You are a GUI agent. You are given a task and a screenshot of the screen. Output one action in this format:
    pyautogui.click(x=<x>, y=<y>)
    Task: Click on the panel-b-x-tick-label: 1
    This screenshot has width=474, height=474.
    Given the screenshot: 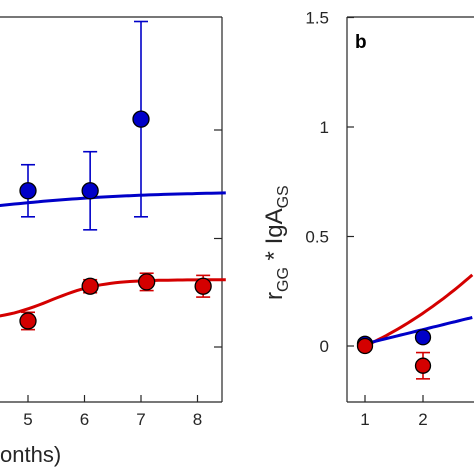 What is the action you would take?
    pyautogui.click(x=364, y=419)
    